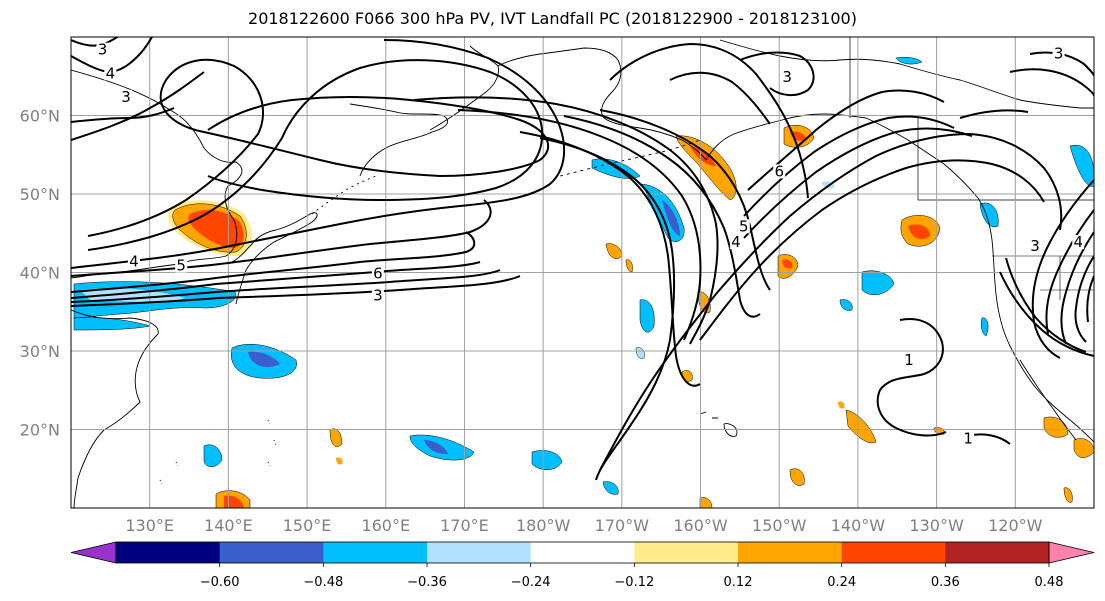 Image resolution: width=1105 pixels, height=601 pixels. Describe the element at coordinates (777, 73) in the screenshot. I see `contour-3-north` at that location.